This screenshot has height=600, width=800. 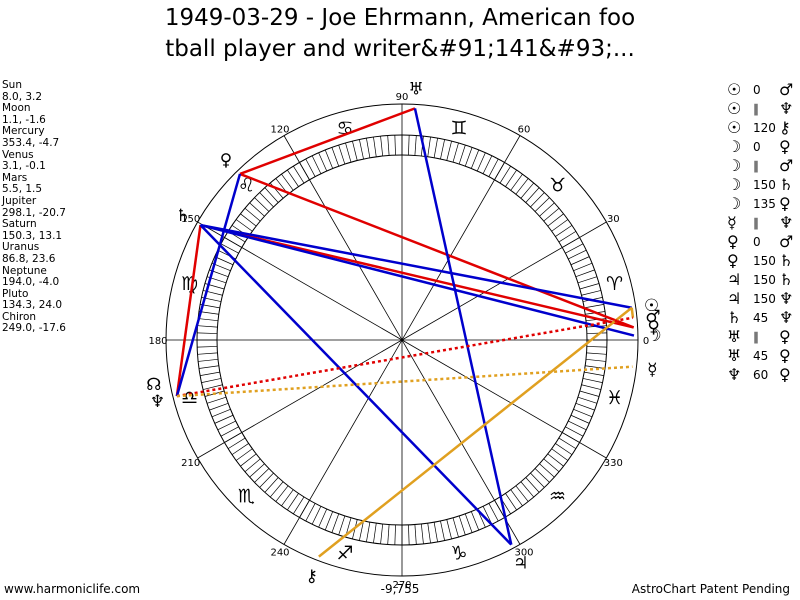 I want to click on planet-venus-icon: ♀, so click(x=653, y=327).